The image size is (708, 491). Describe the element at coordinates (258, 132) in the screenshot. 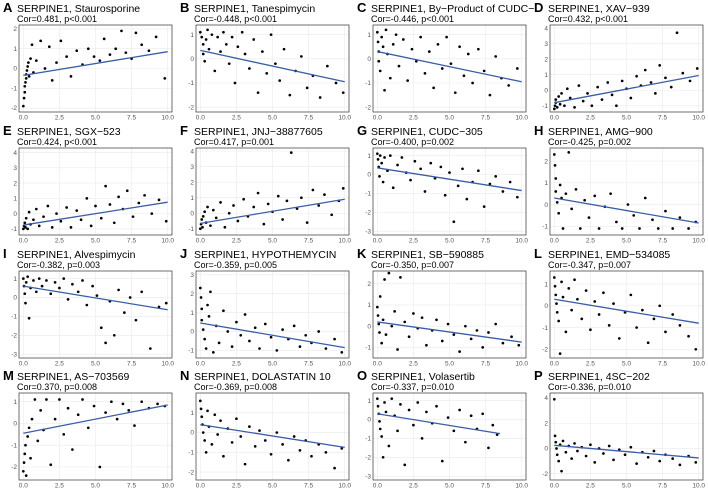

I see `panel-title: SERPINE1, JNJ−38877605` at that location.